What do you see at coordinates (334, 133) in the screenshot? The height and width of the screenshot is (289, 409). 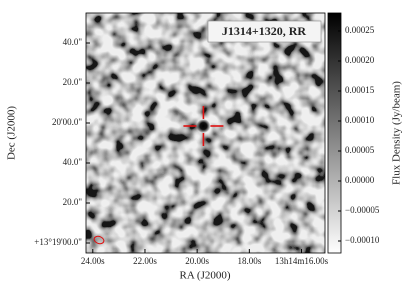 I see `colorbar` at bounding box center [334, 133].